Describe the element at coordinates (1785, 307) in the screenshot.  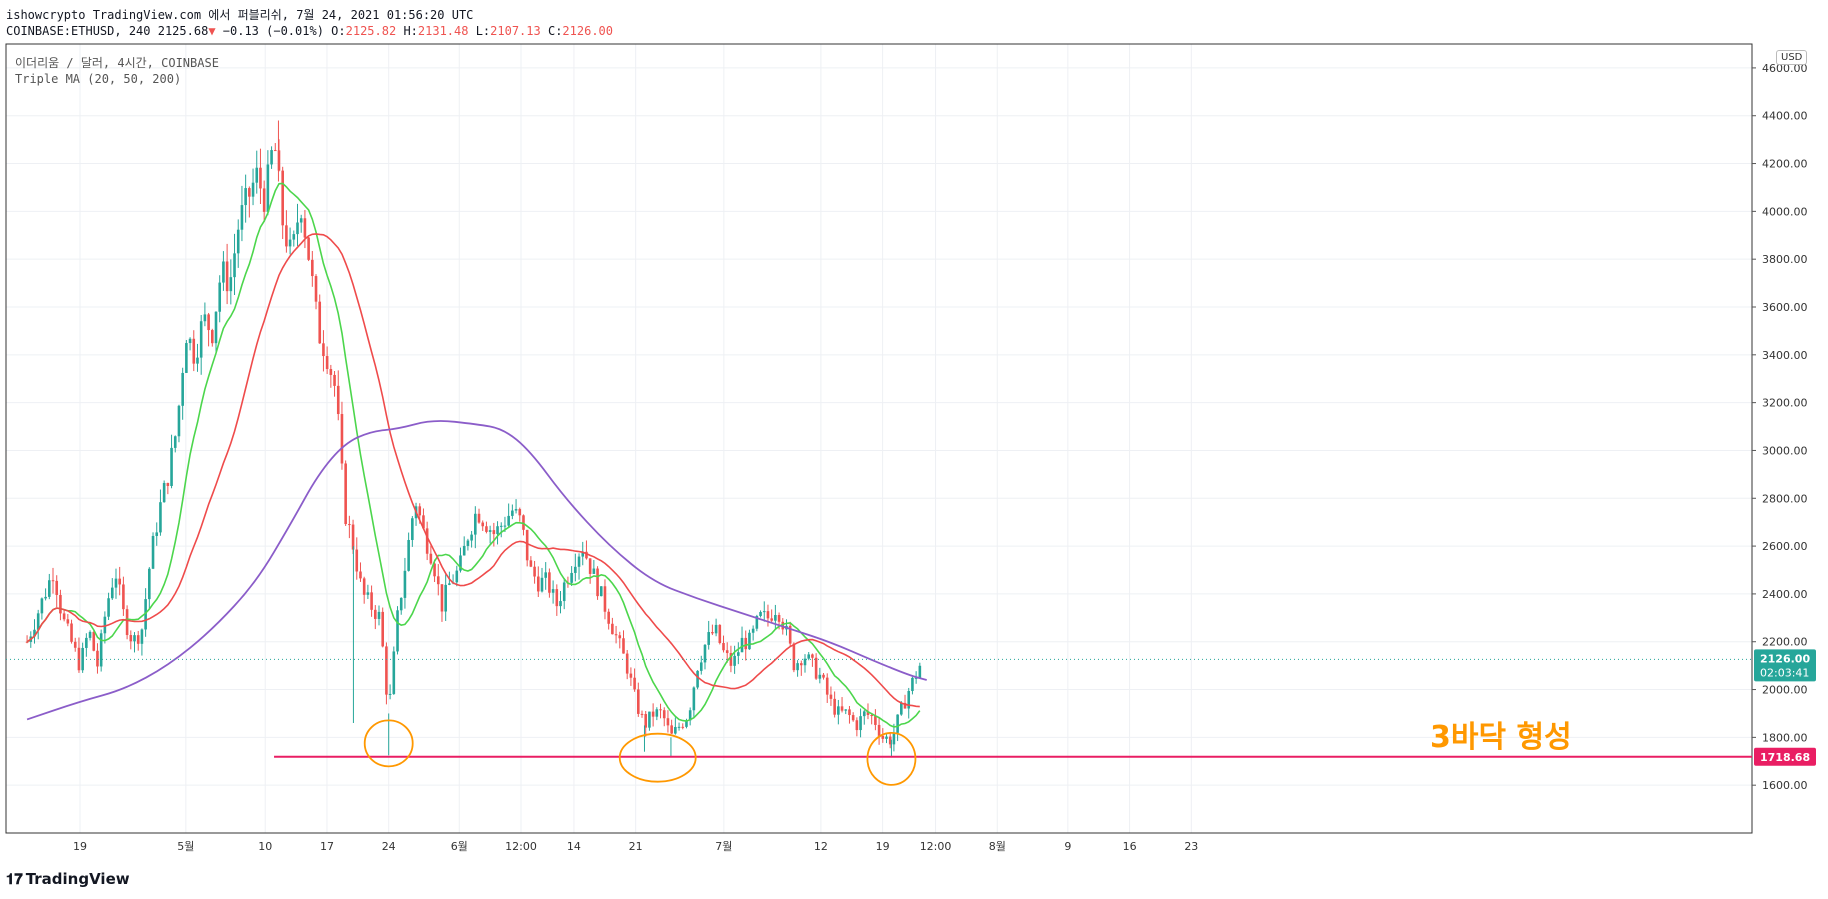
I see `price-tick-label: 3600.00` at that location.